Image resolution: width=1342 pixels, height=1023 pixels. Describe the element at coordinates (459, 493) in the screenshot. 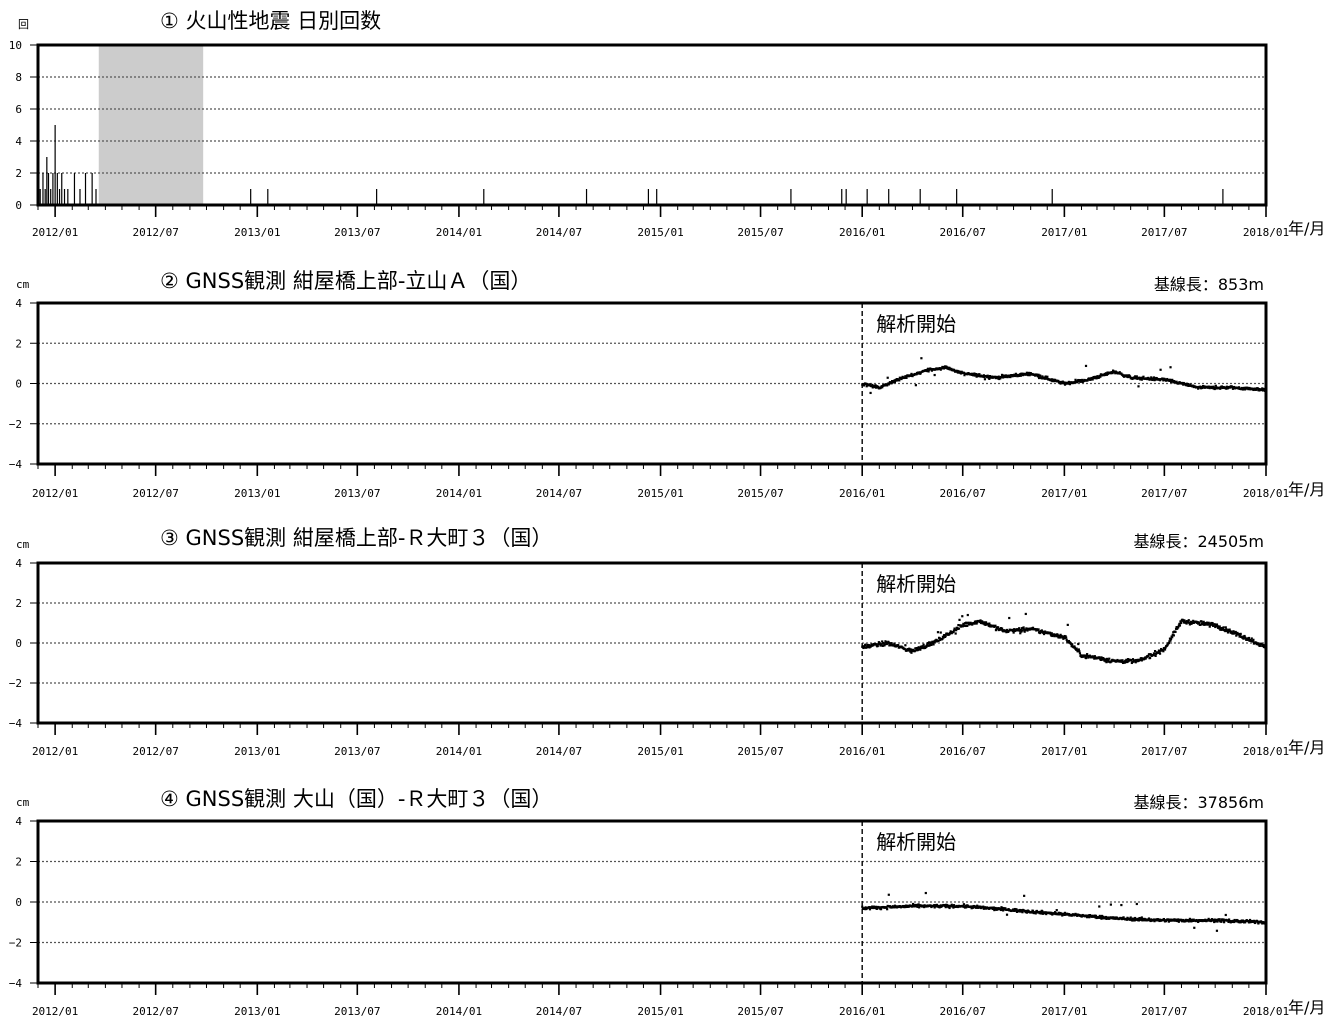

I see `x-tick-label: 2014/01` at that location.